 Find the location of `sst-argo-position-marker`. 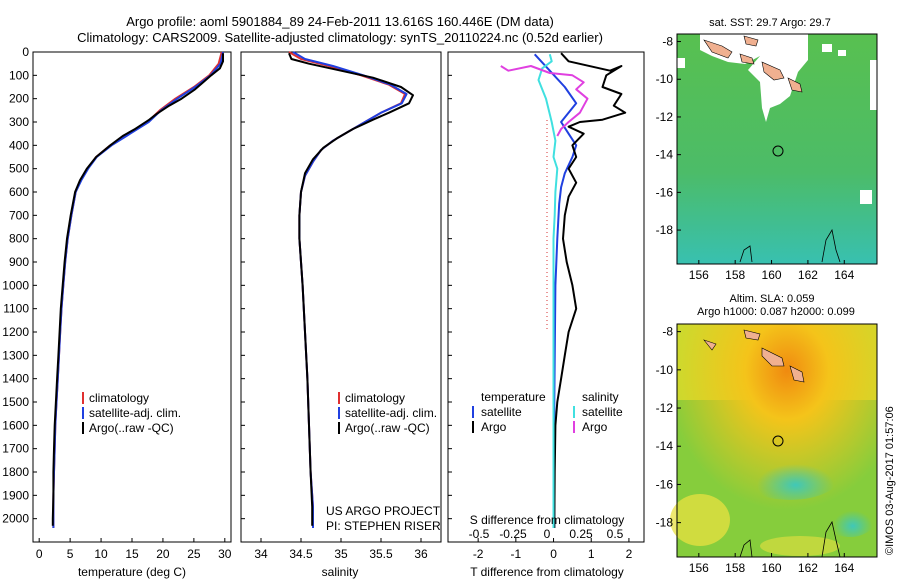

sst-argo-position-marker is located at coordinates (778, 151).